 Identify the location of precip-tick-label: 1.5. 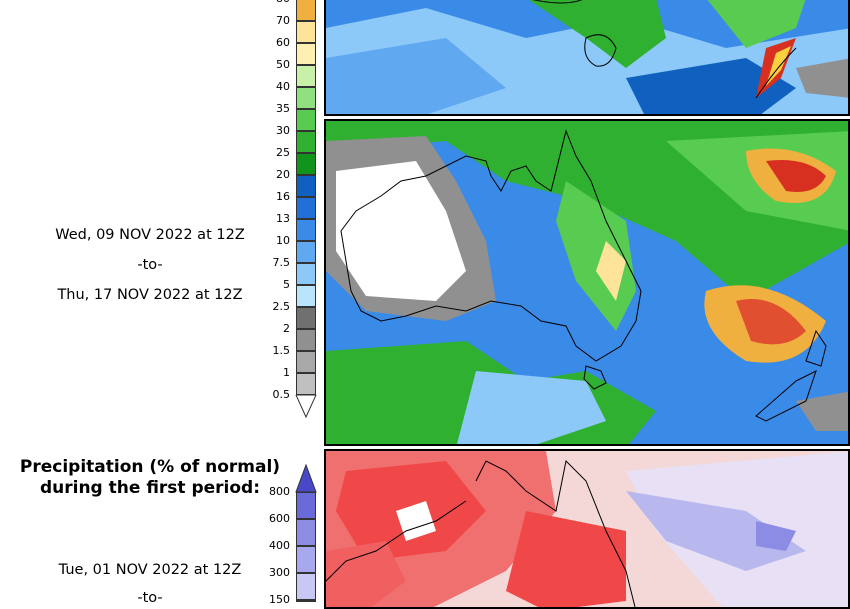
(281, 350).